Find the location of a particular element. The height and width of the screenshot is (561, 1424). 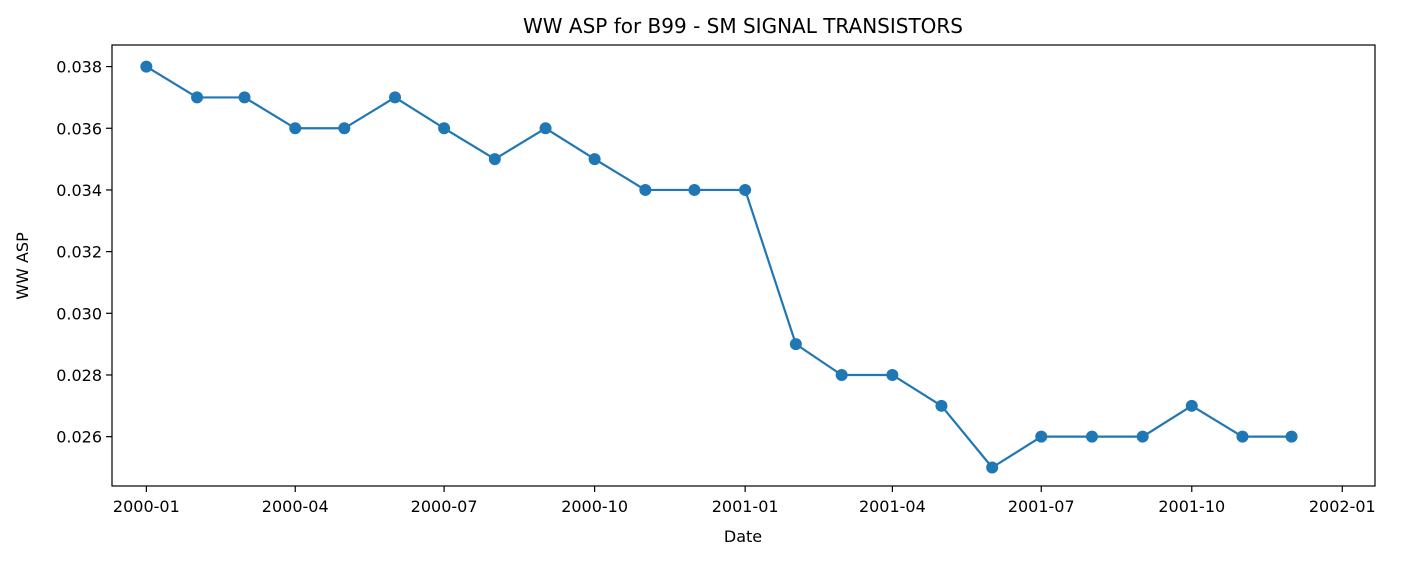

x-tick-label: 2002-01 is located at coordinates (1342, 506).